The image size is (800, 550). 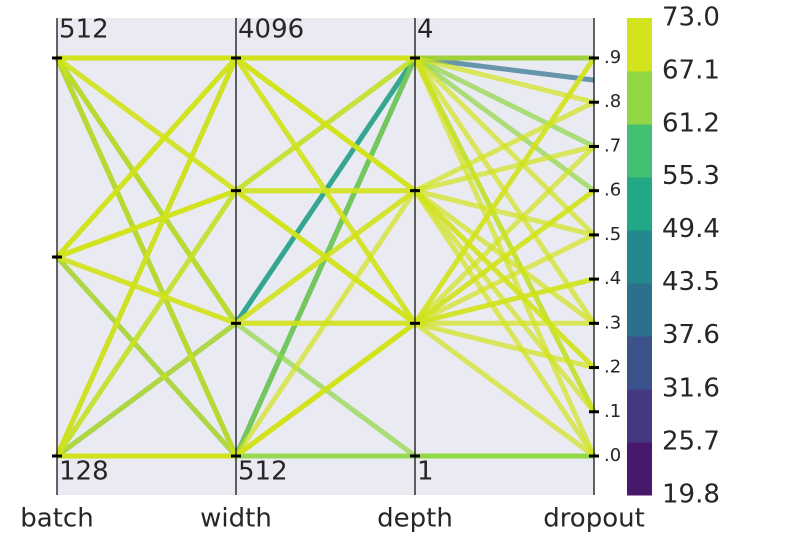 What do you see at coordinates (612, 278) in the screenshot?
I see `tick-label: .4` at bounding box center [612, 278].